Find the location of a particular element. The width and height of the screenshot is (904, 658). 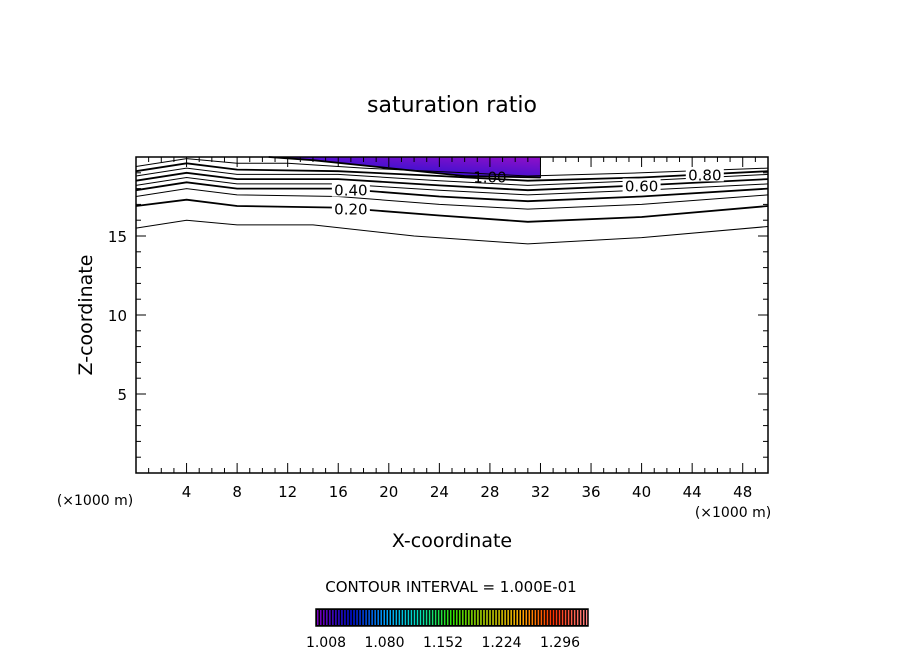

contour-label: 0.20 is located at coordinates (350, 210).